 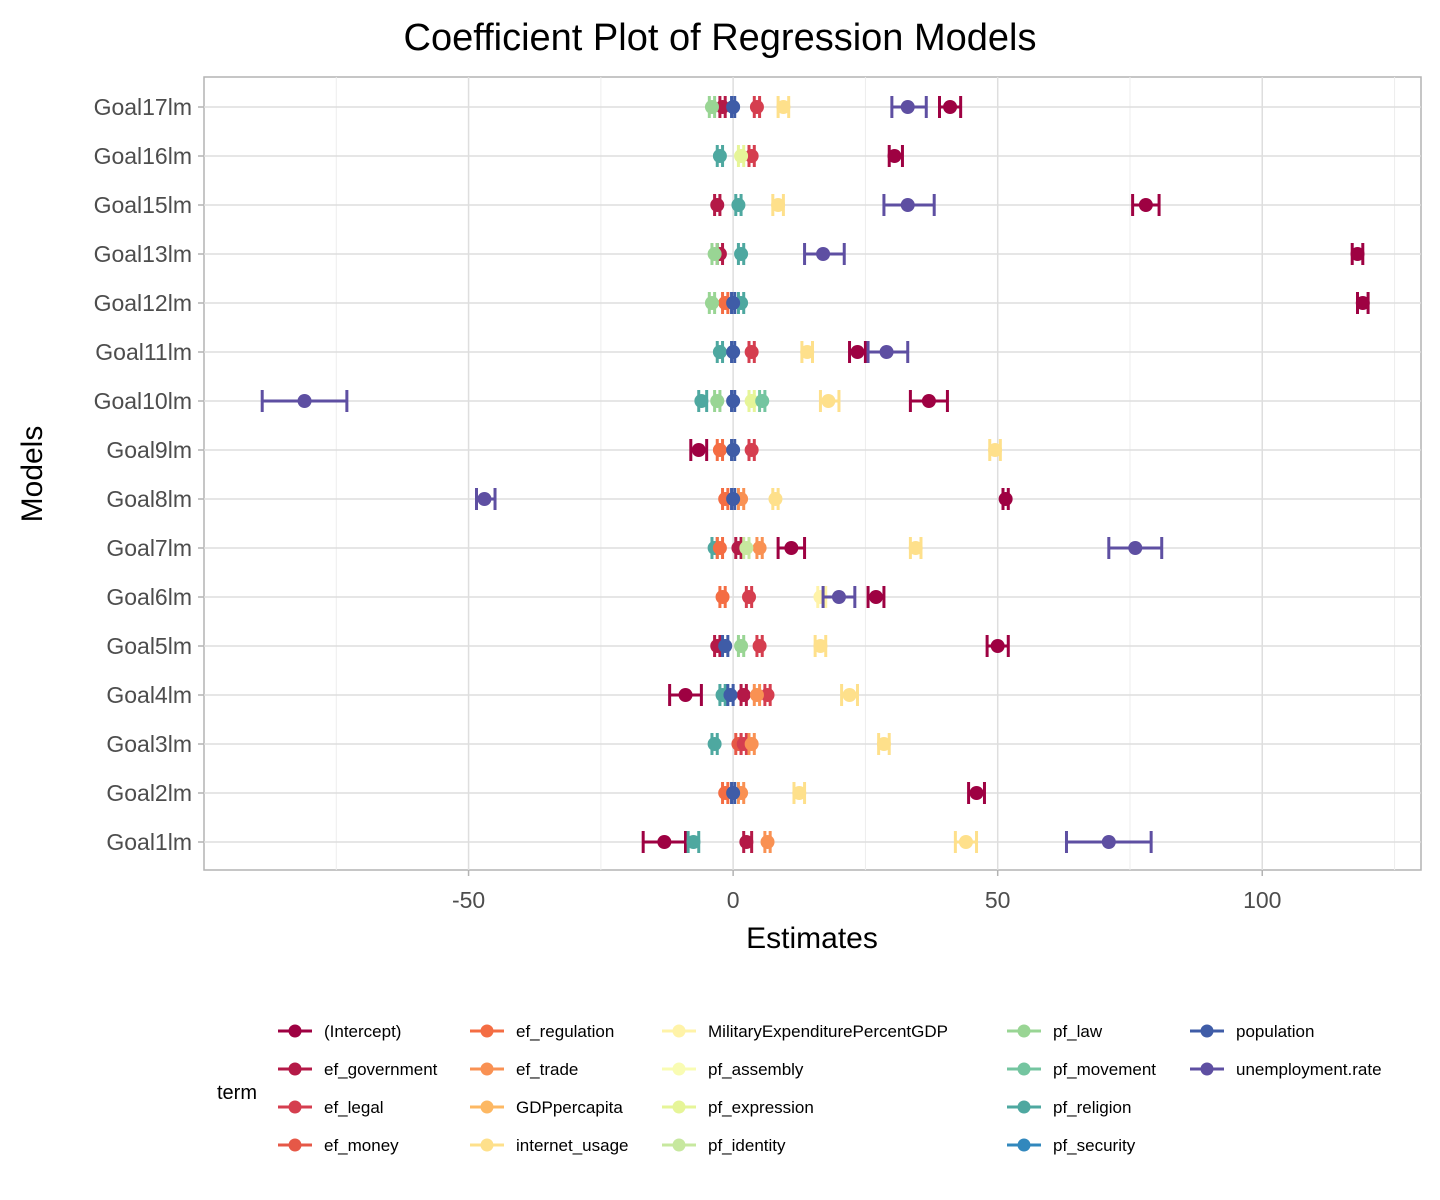 I want to click on coef-Goal6lm-(Intercept), so click(x=876, y=597).